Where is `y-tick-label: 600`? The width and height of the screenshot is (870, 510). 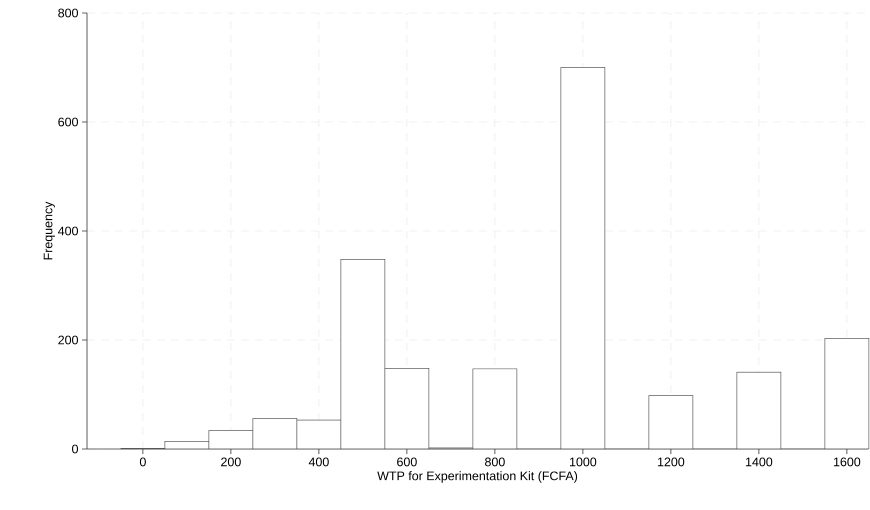
y-tick-label: 600 is located at coordinates (68, 122).